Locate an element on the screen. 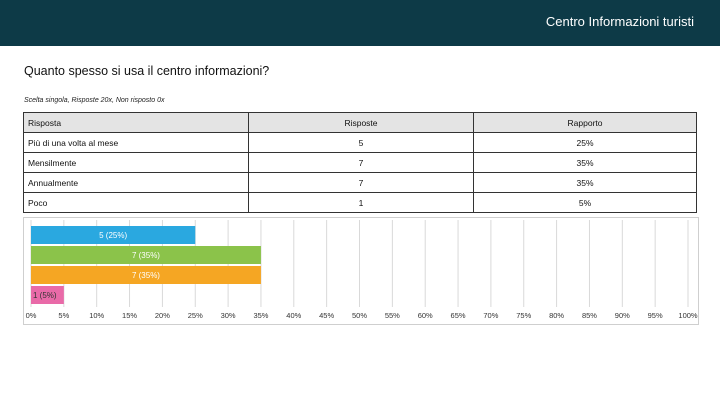 This screenshot has width=720, height=405. x-tick-label: 55% is located at coordinates (392, 315).